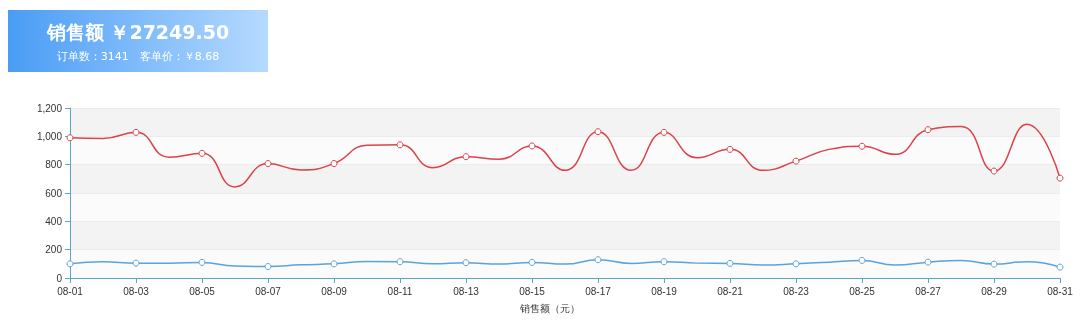  What do you see at coordinates (730, 291) in the screenshot?
I see `x-tick-label: 08-21` at bounding box center [730, 291].